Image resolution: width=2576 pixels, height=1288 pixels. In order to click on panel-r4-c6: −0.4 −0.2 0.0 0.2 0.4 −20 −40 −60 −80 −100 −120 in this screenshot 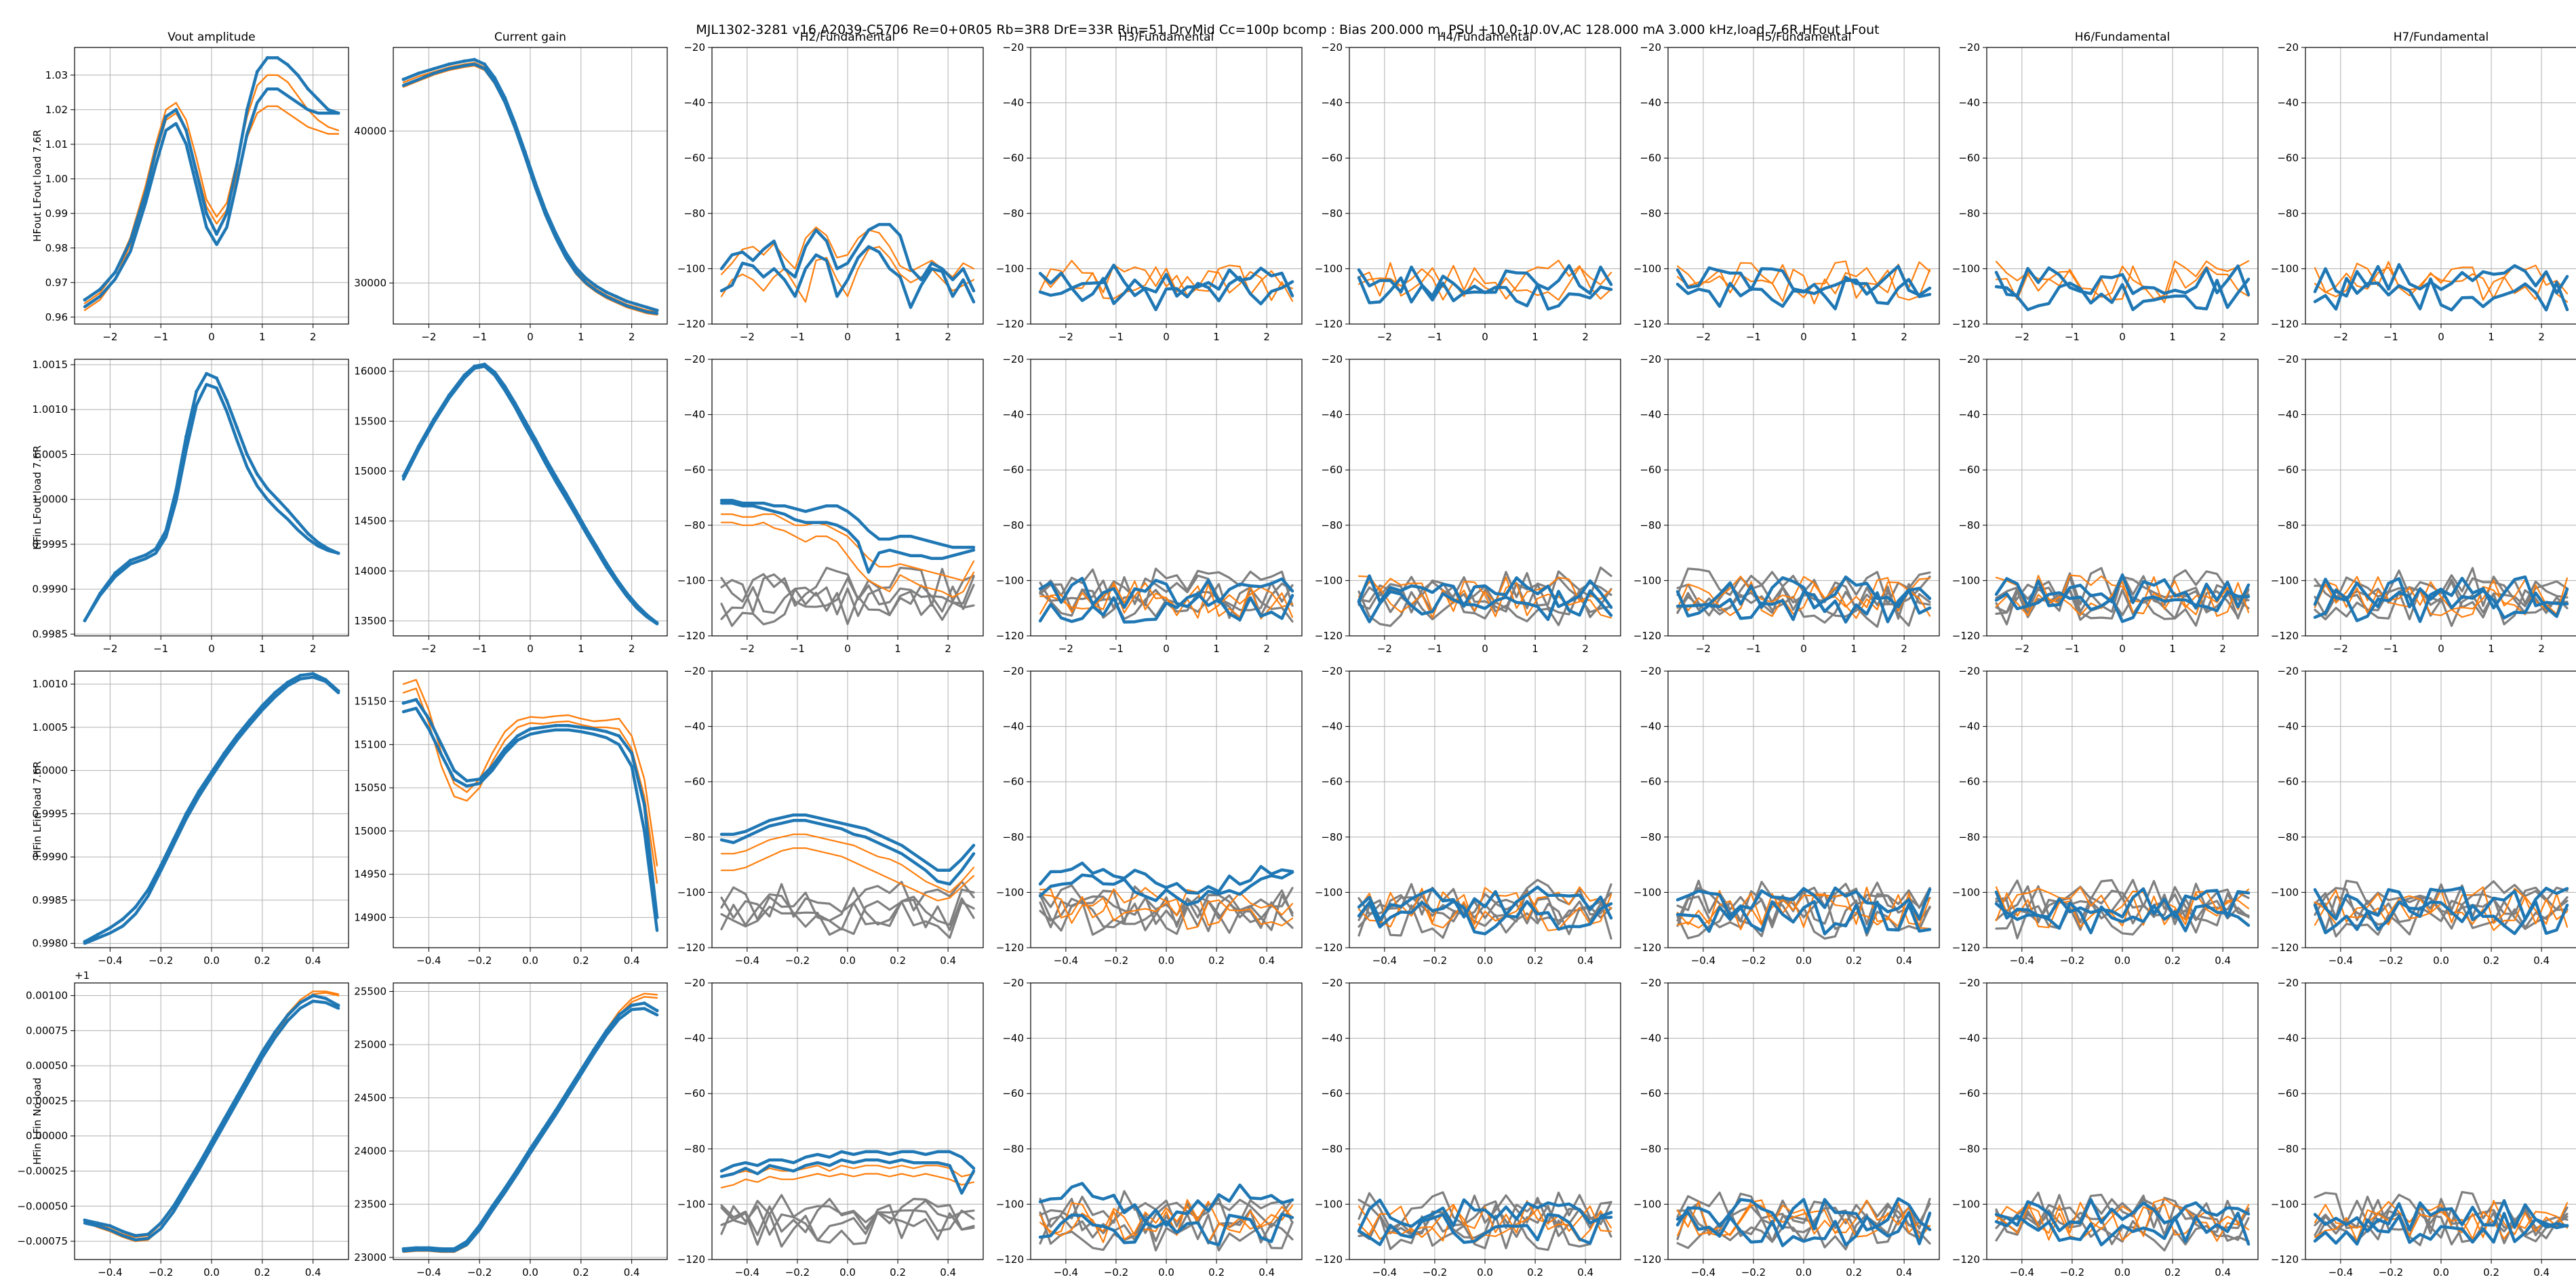, I will do `click(1786, 1128)`.